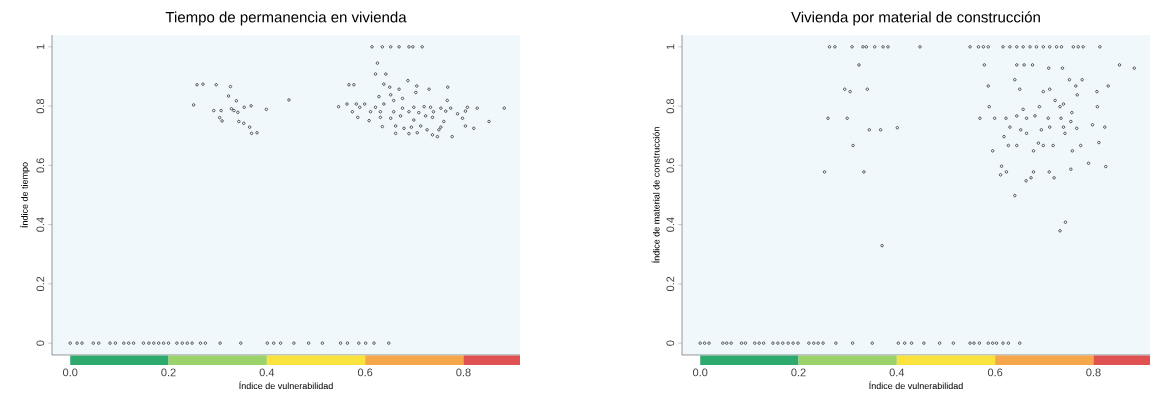 The image size is (1151, 411). Describe the element at coordinates (995, 372) in the screenshot. I see `x-tick-label: 0.6` at that location.